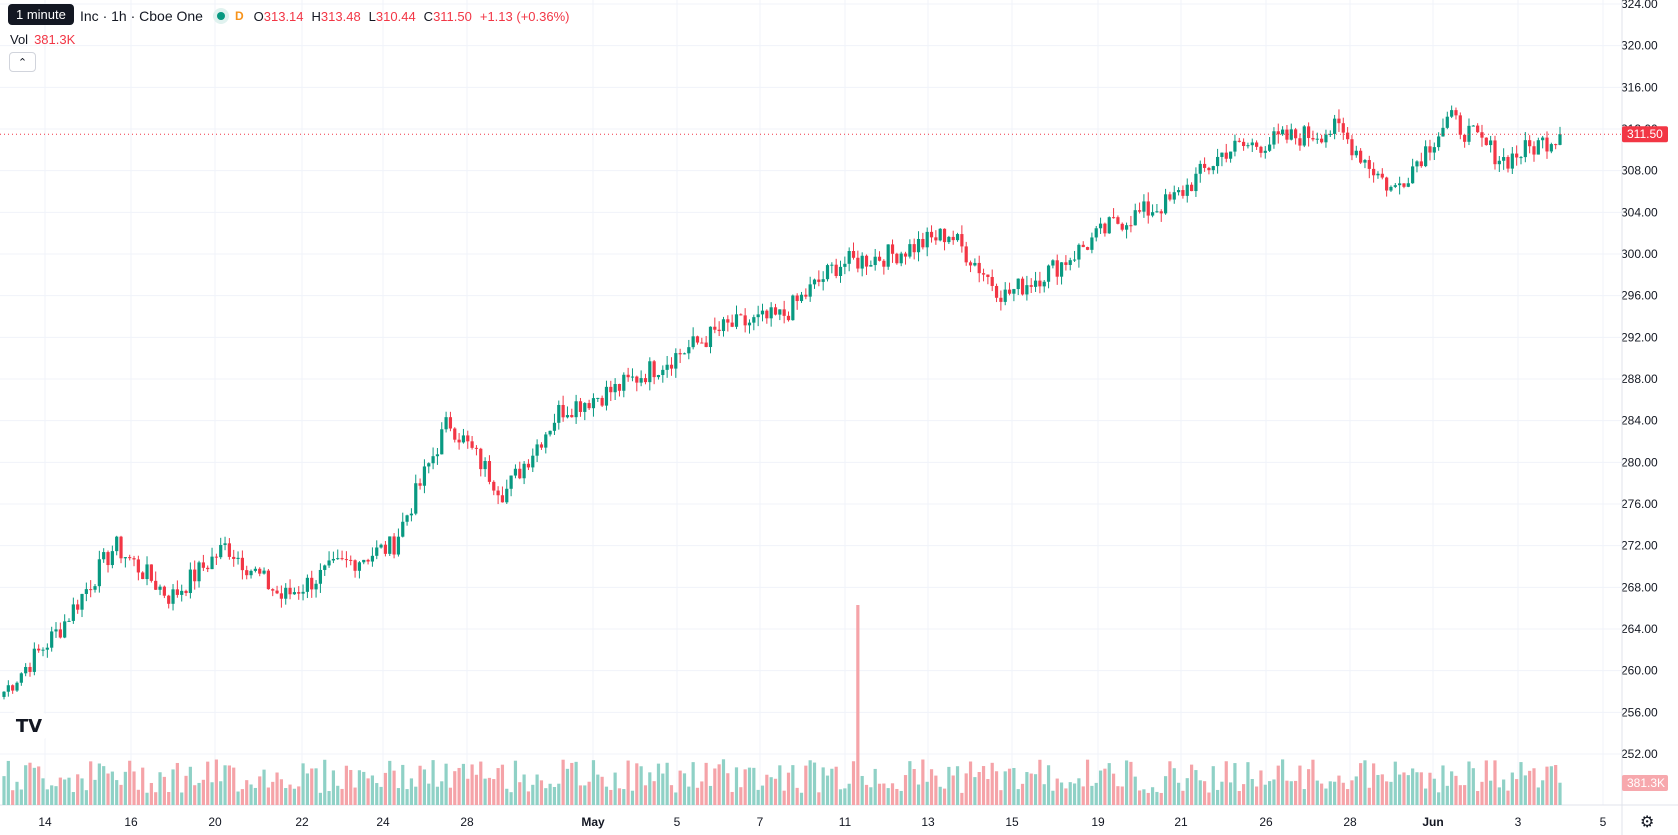 Image resolution: width=1678 pixels, height=835 pixels. I want to click on last-volume-tag-bg, so click(1645, 783).